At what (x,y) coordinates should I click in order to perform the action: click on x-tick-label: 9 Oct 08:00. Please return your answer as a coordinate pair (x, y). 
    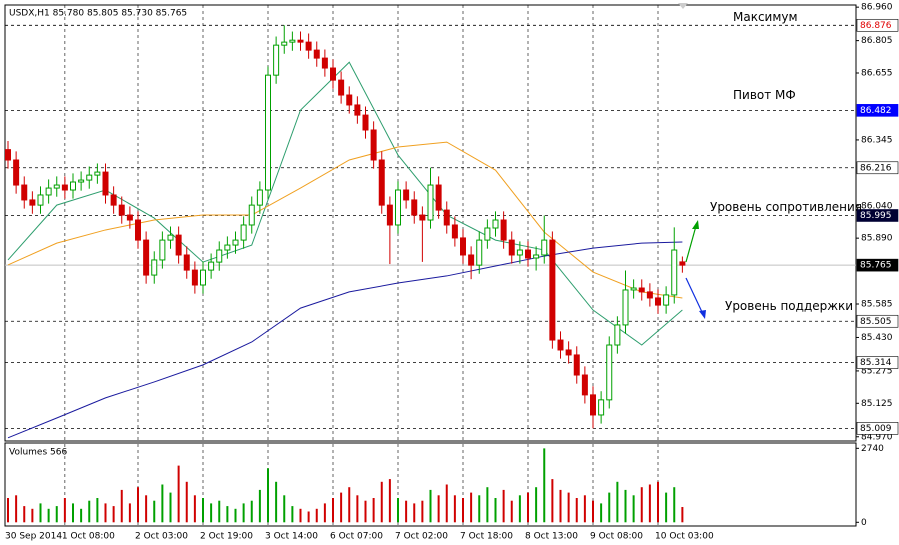
    Looking at the image, I should click on (616, 537).